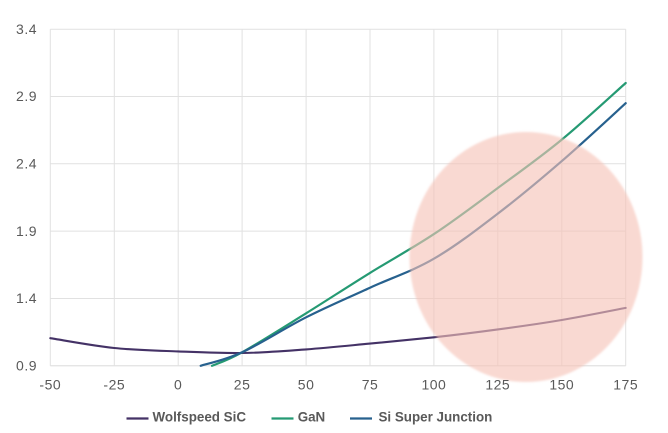 Image resolution: width=668 pixels, height=433 pixels. Describe the element at coordinates (200, 417) in the screenshot. I see `svg-text: Wolfspeed SiC` at that location.